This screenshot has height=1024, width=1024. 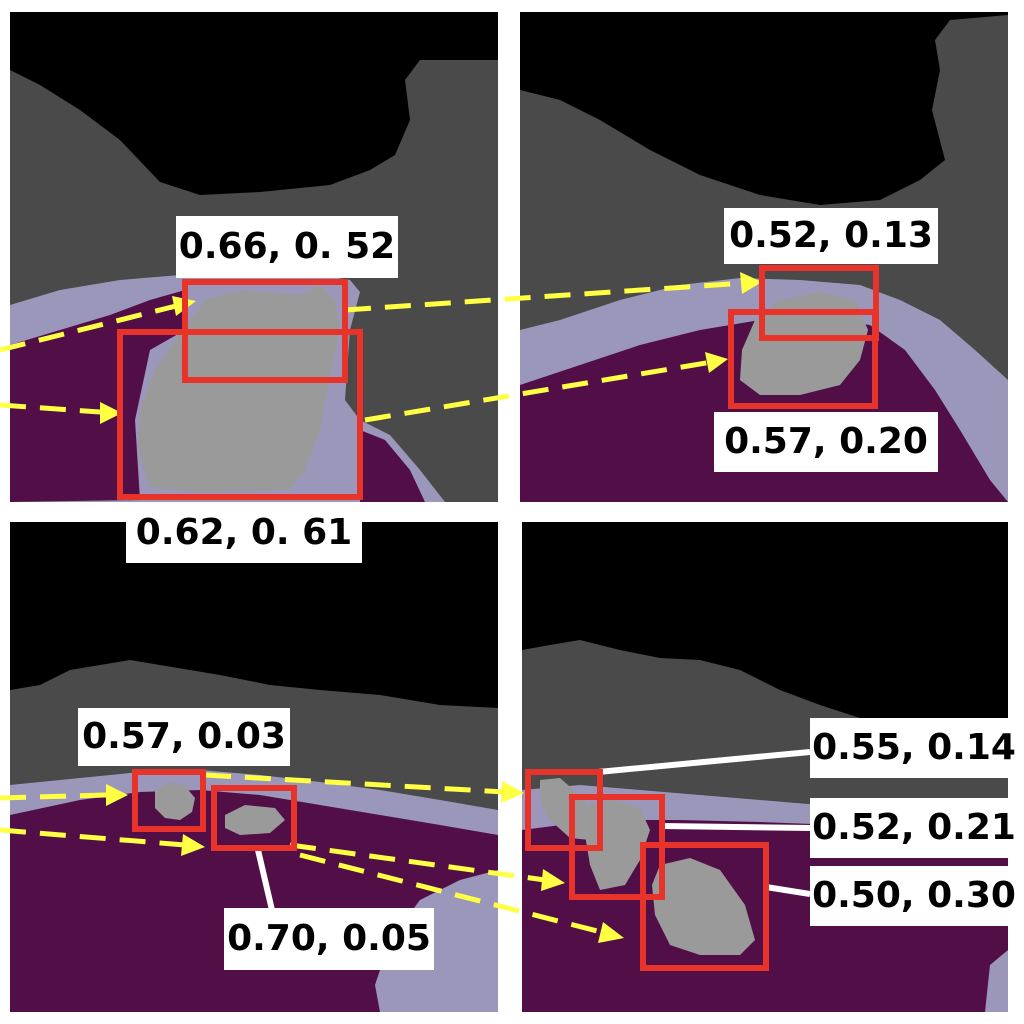 I want to click on purple-region, so click(x=97, y=396).